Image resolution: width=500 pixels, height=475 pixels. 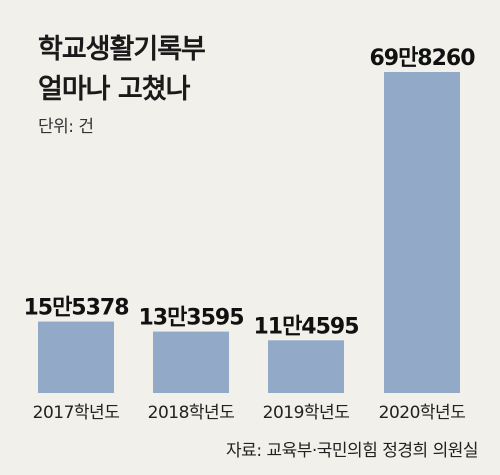 What do you see at coordinates (76, 413) in the screenshot?
I see `category-label-2017학년도: 2017학년도` at bounding box center [76, 413].